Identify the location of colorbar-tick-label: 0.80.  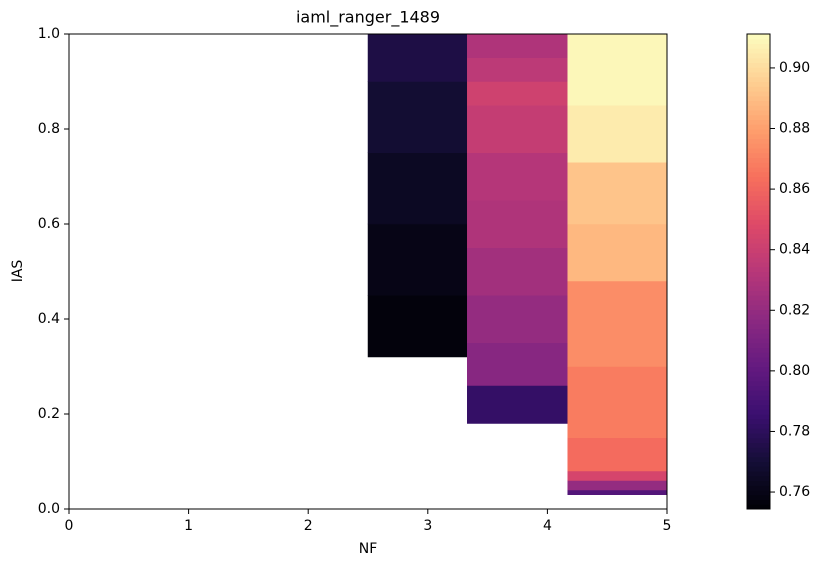
(794, 371).